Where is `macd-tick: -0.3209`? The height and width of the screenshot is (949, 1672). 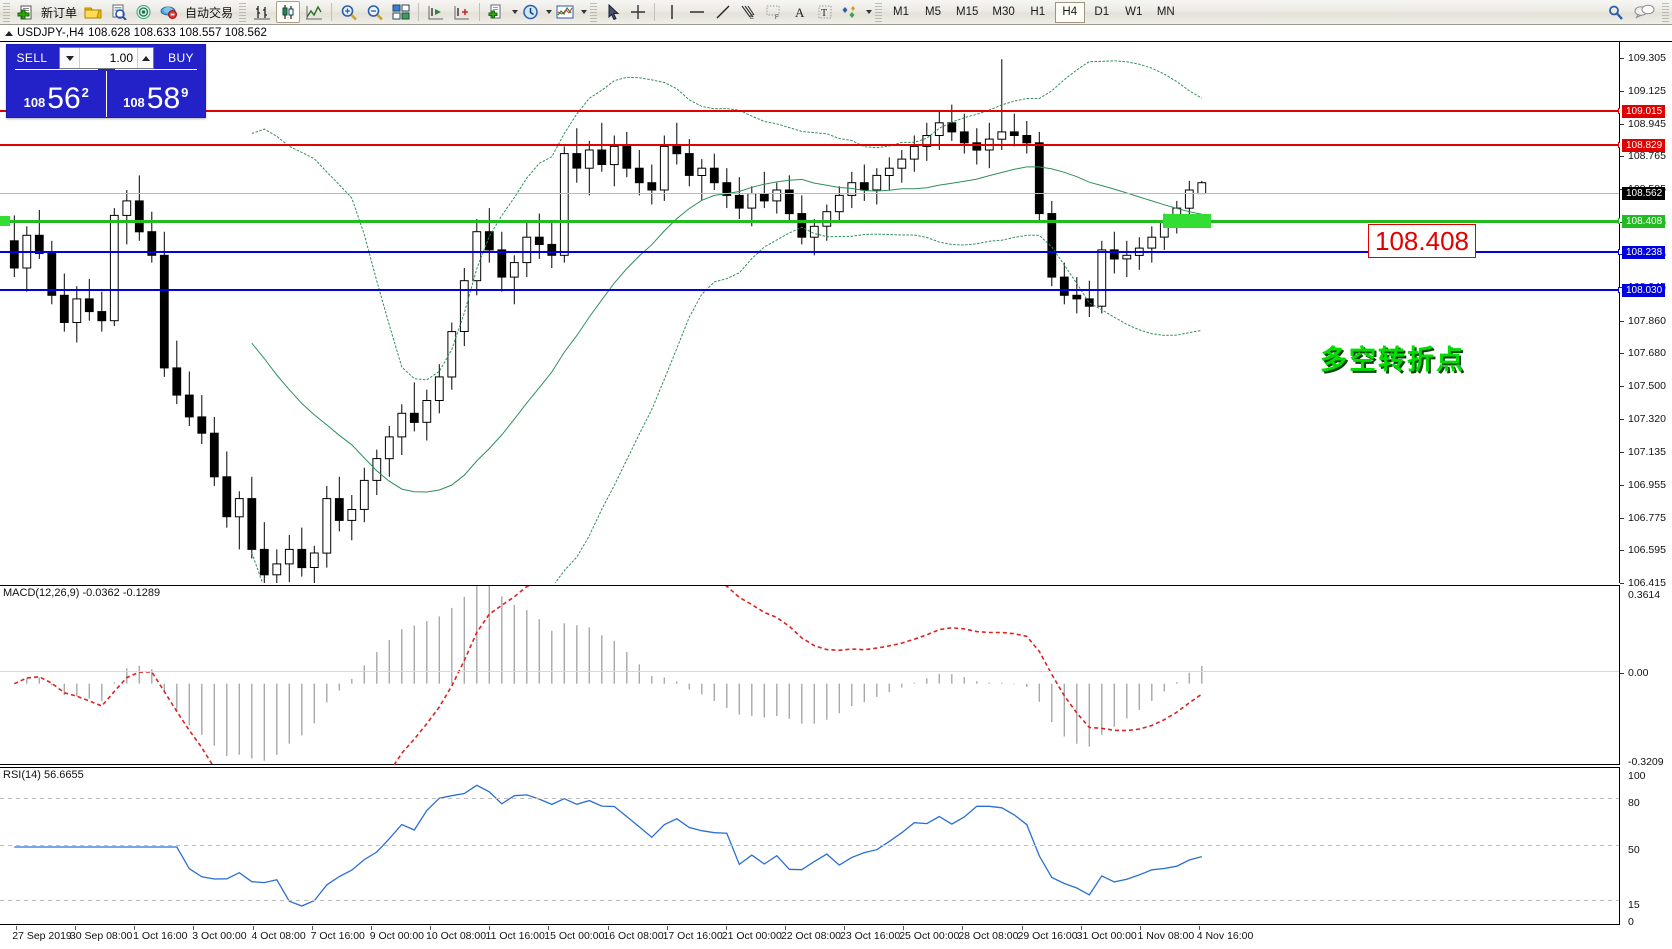 macd-tick: -0.3209 is located at coordinates (1646, 762).